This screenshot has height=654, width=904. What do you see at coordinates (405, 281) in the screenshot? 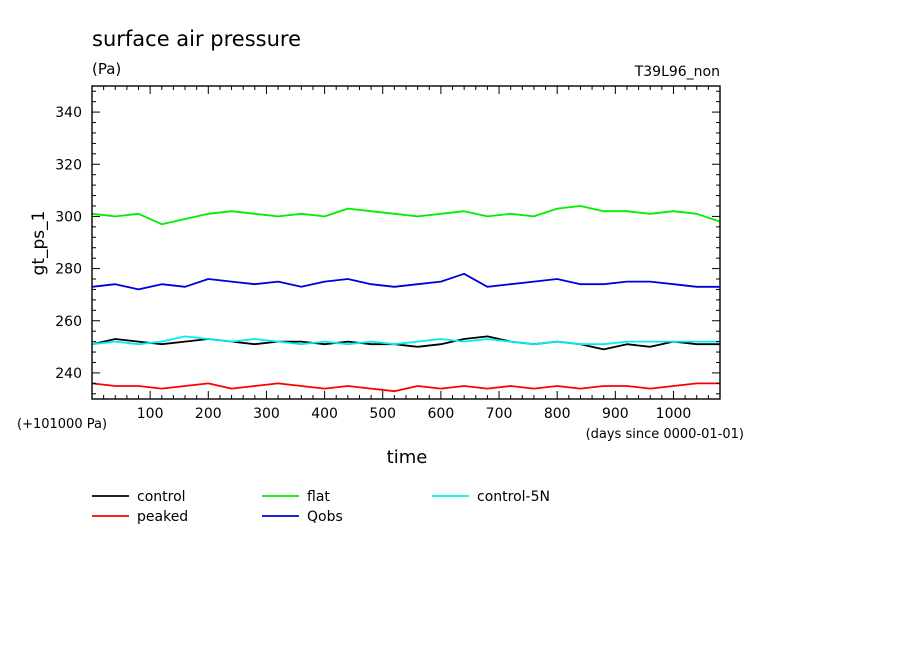
I see `series-line-qobs` at bounding box center [405, 281].